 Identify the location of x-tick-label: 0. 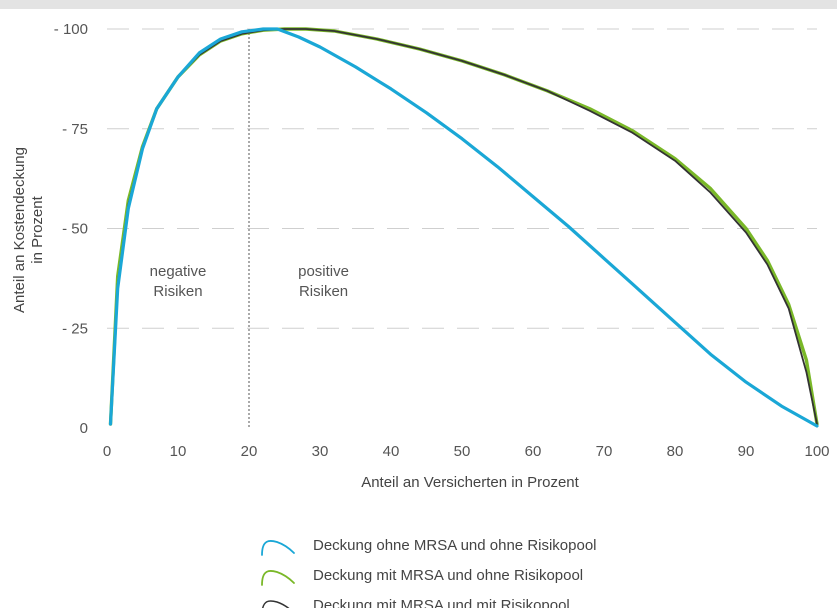
(107, 451).